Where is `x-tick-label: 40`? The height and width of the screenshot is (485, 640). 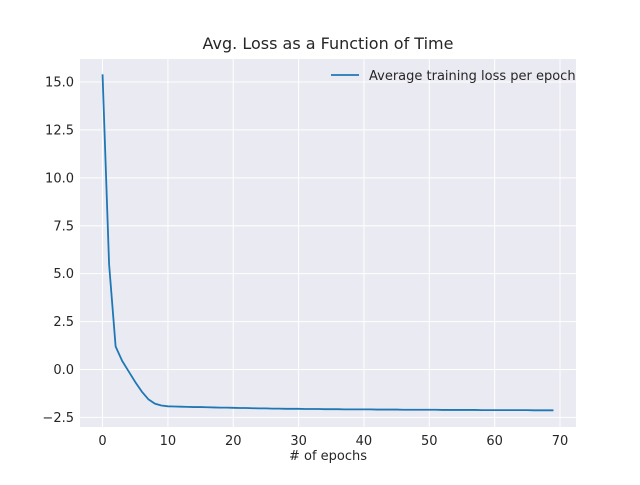
x-tick-label: 40 is located at coordinates (364, 441).